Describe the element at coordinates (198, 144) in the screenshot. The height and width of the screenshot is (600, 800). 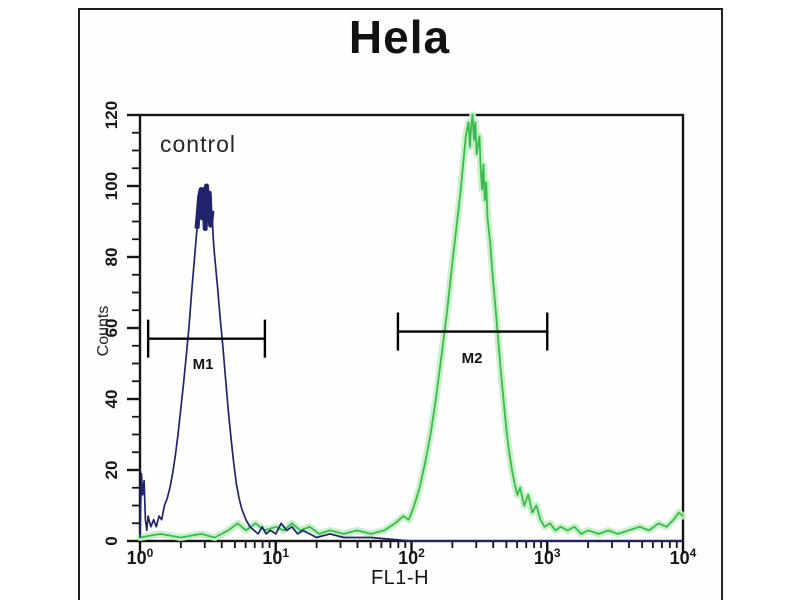
I see `control-annotation: control` at that location.